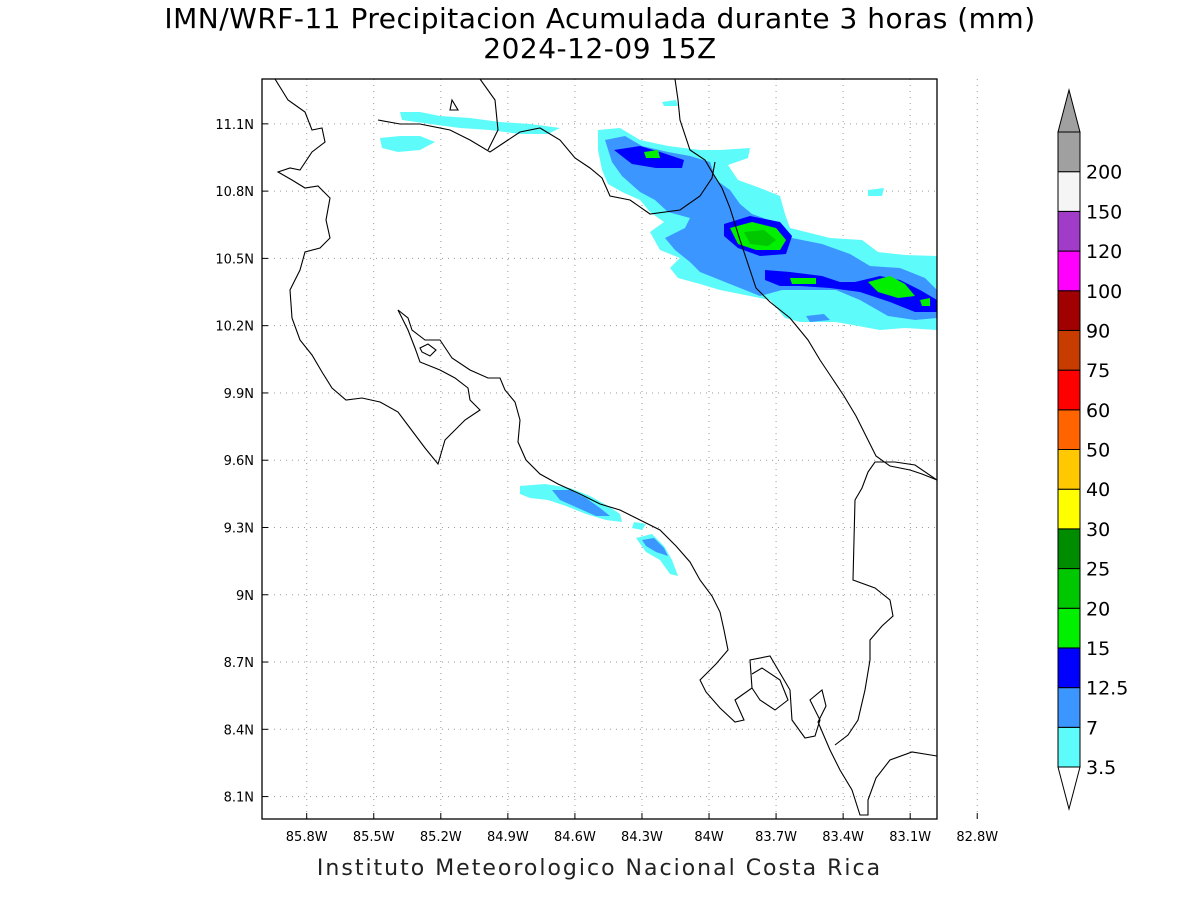  I want to click on precip-band-south-7-c, so click(655, 547).